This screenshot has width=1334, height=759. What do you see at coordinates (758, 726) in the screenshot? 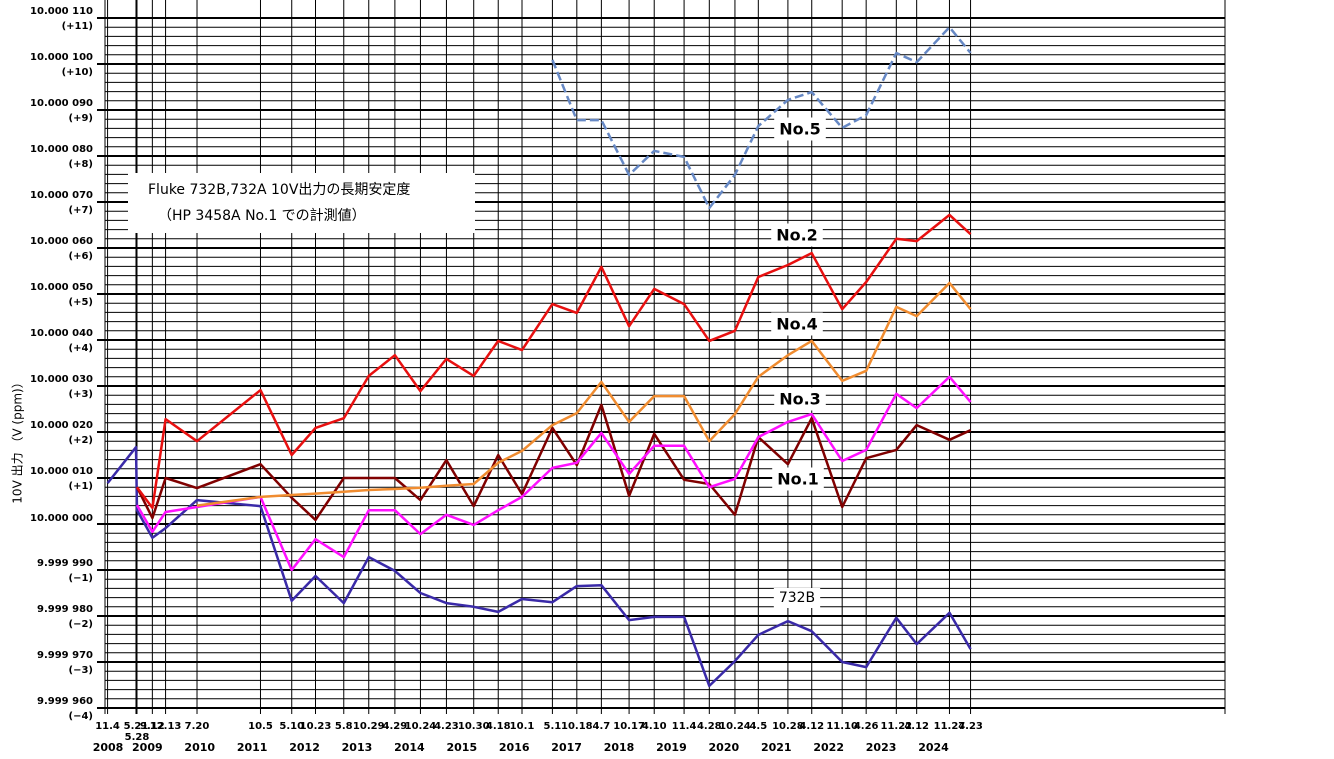
I see `x-tick-label: 4.5` at bounding box center [758, 726].